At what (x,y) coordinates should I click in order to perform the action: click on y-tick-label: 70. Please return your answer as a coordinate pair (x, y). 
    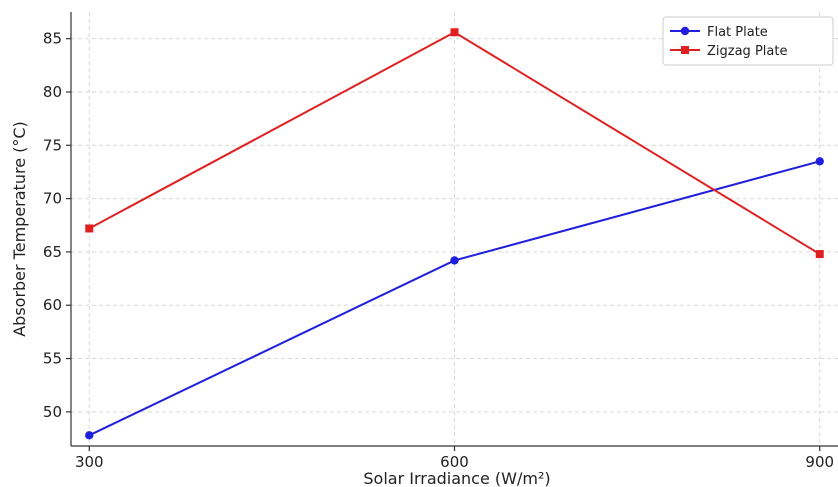
    Looking at the image, I should click on (52, 199).